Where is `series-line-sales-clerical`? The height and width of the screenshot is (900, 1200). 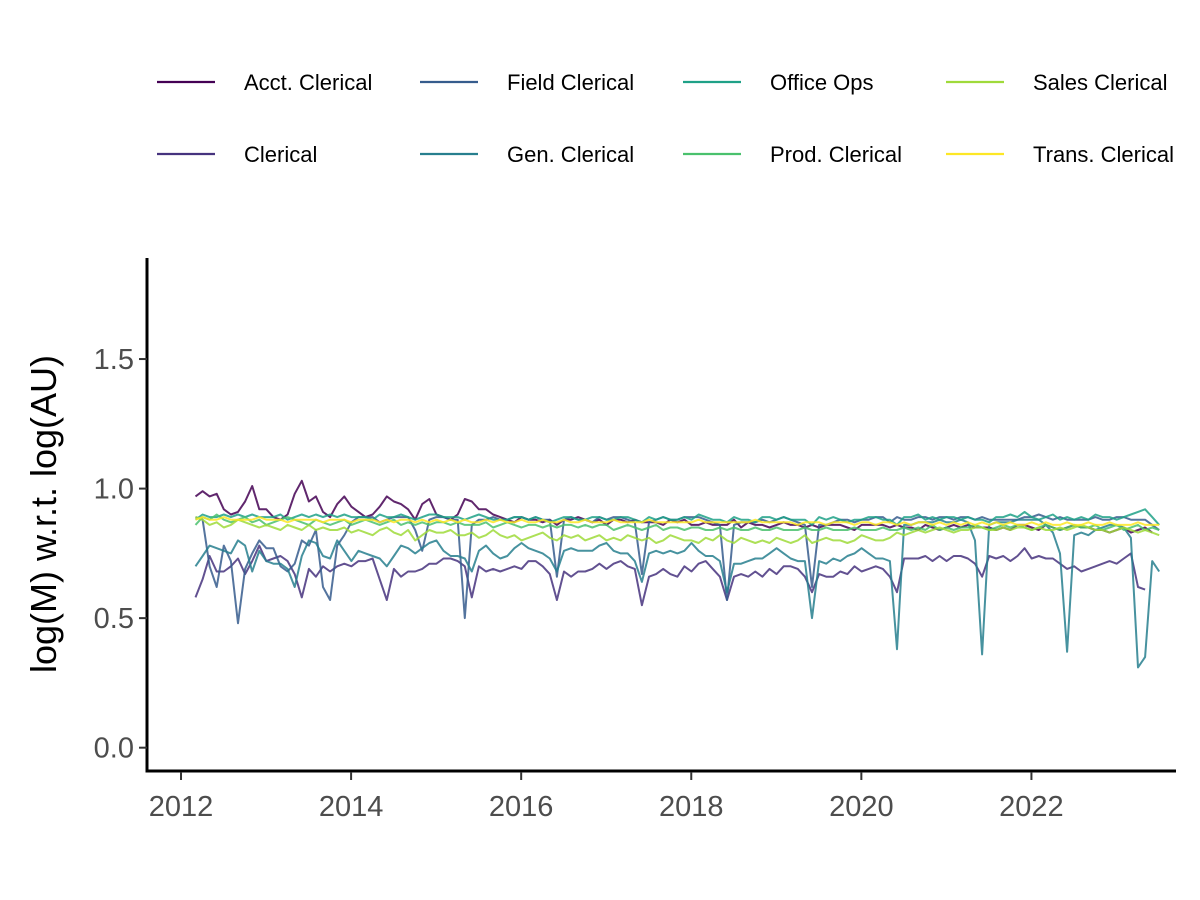
series-line-sales-clerical is located at coordinates (677, 530).